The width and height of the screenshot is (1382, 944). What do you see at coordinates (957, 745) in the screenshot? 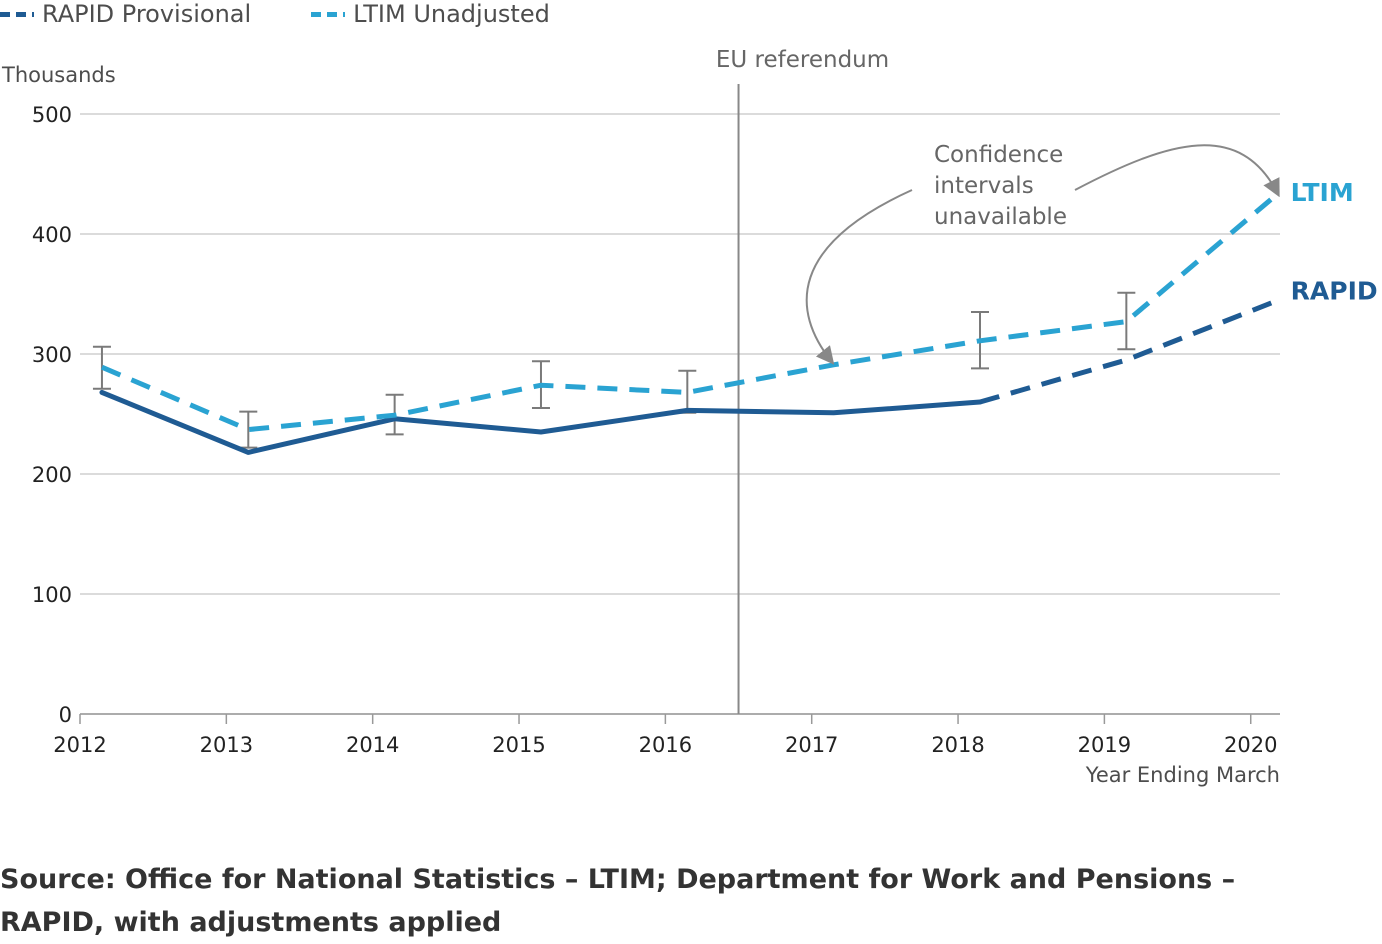
I see `x-tick-label: 2018` at bounding box center [957, 745].